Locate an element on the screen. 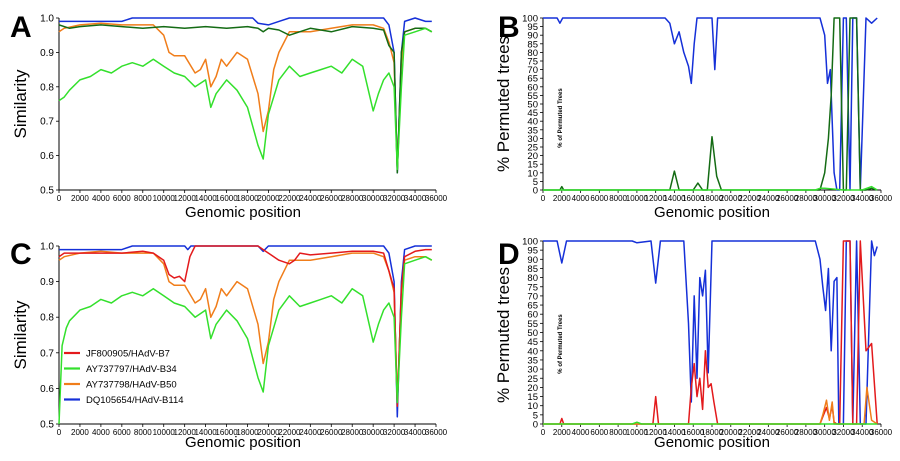 Image resolution: width=900 pixels, height=461 pixels. inner-axis-label: % of Permuted Trees is located at coordinates (561, 344).